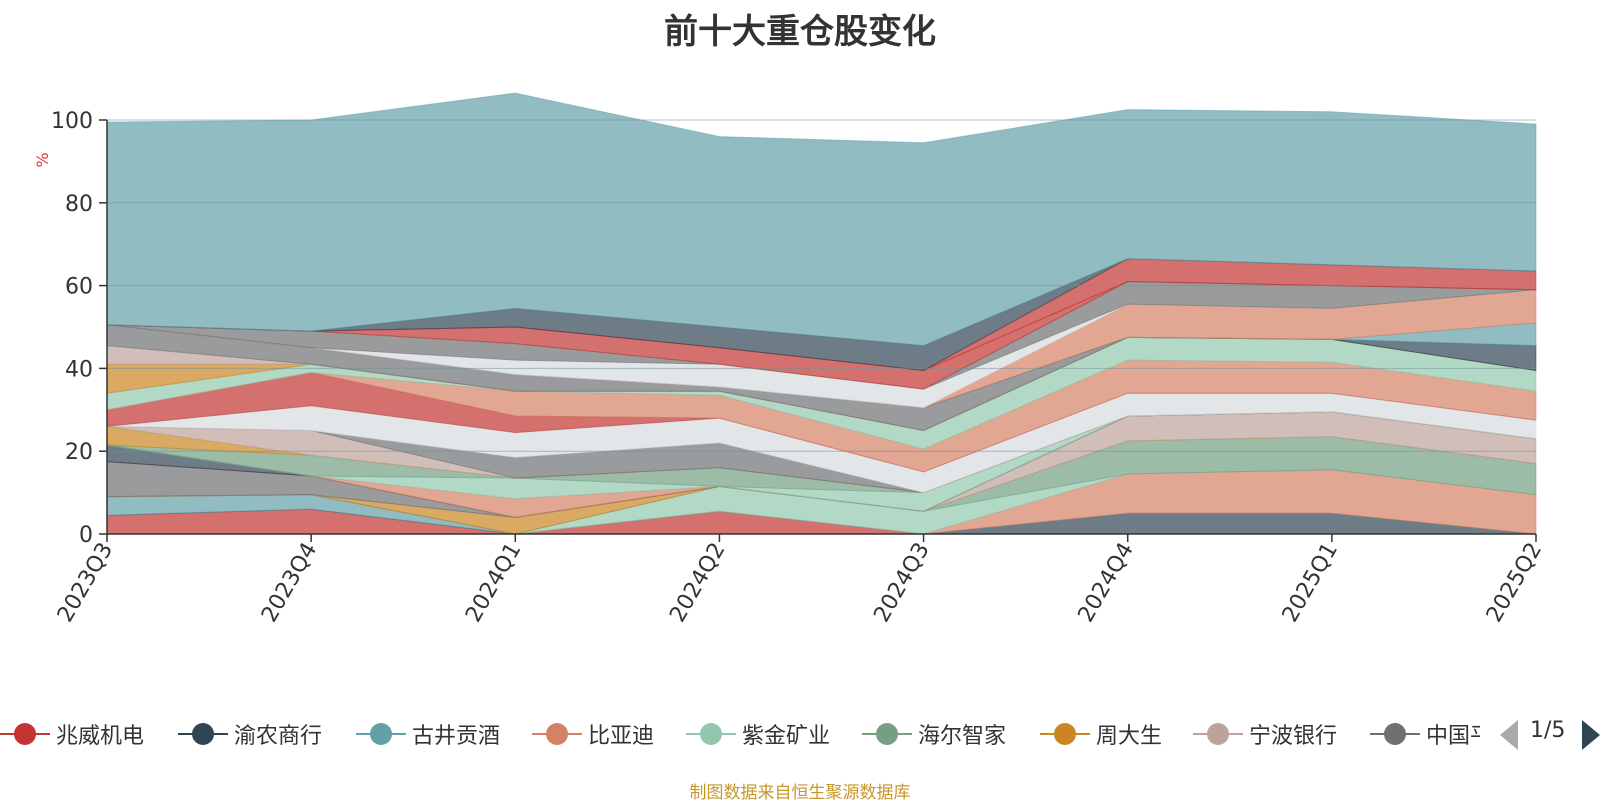 This screenshot has height=803, width=1600. What do you see at coordinates (800, 793) in the screenshot?
I see `source-note: 制图数据来自恒生聚源数据库` at bounding box center [800, 793].